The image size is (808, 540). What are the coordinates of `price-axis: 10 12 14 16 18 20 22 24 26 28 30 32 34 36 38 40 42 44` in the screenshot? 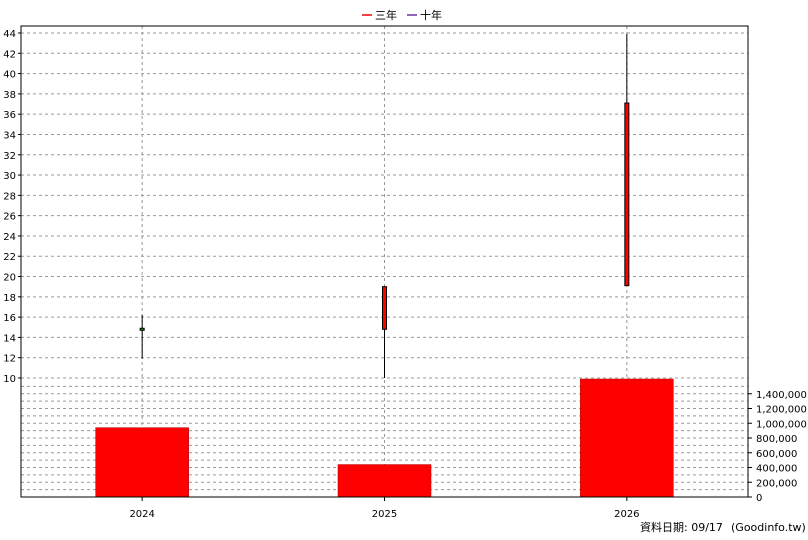 It's located at (12, 207).